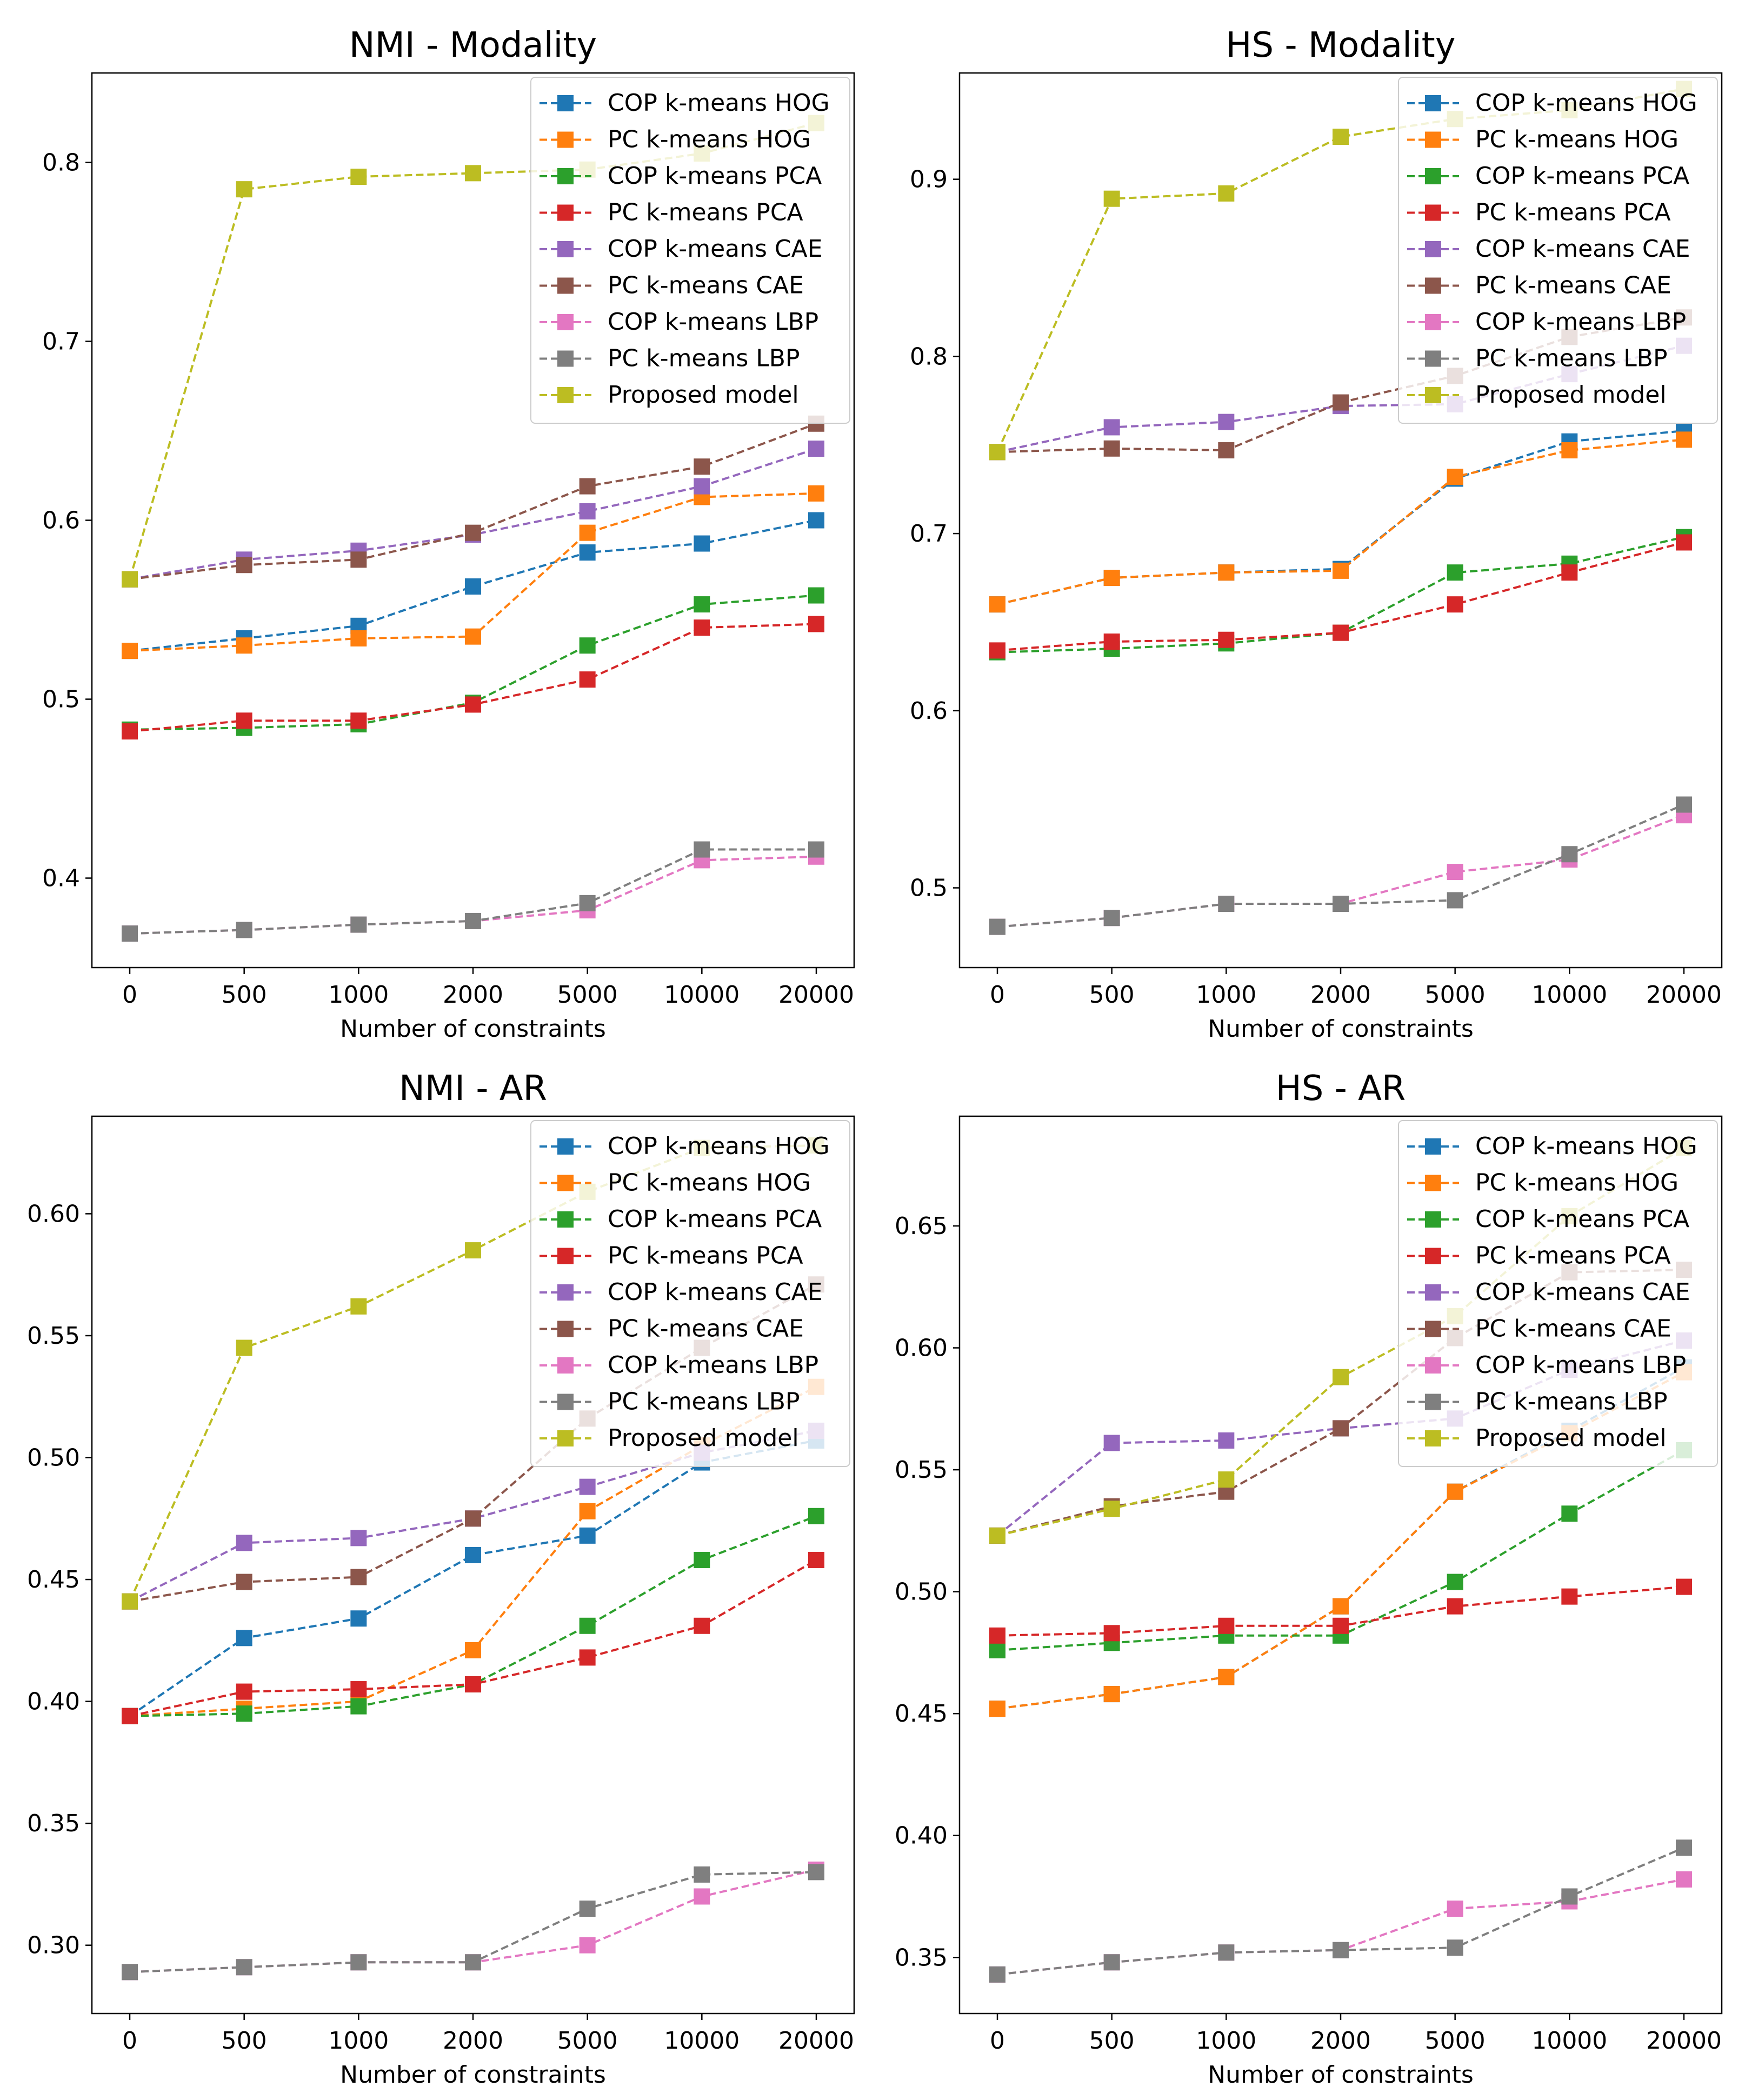  Describe the element at coordinates (719, 1146) in the screenshot. I see `legend-label: COP k-means HOG` at that location.